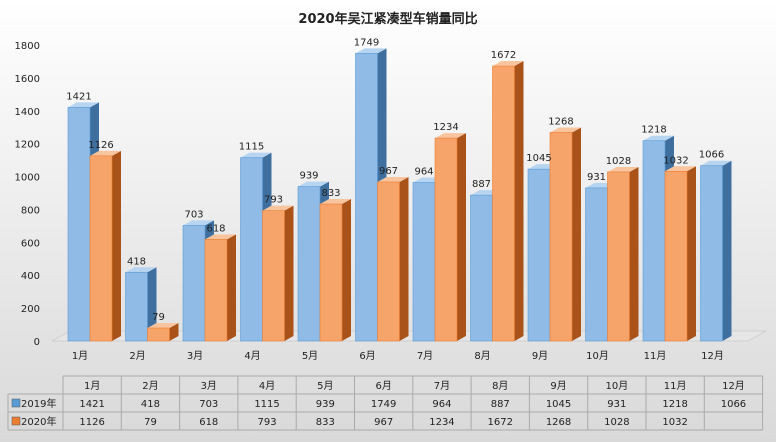  What do you see at coordinates (653, 130) in the screenshot?
I see `data-label: 1218` at bounding box center [653, 130].